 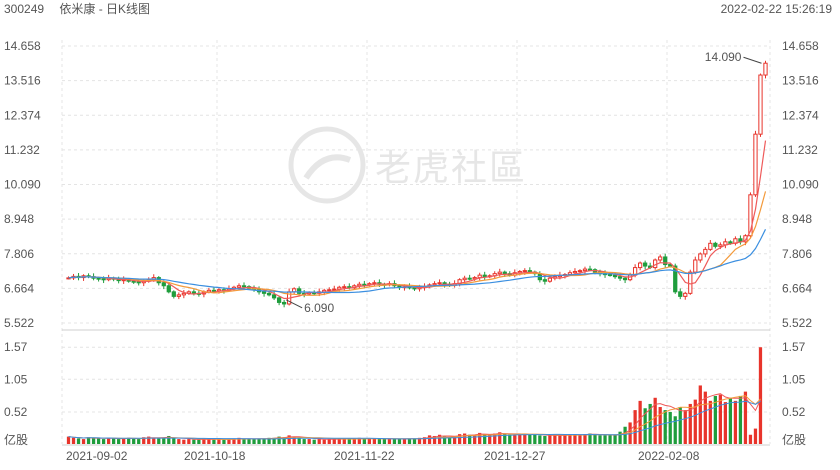 What do you see at coordinates (515, 456) in the screenshot?
I see `x-tick-label: 2021-12-27` at bounding box center [515, 456].